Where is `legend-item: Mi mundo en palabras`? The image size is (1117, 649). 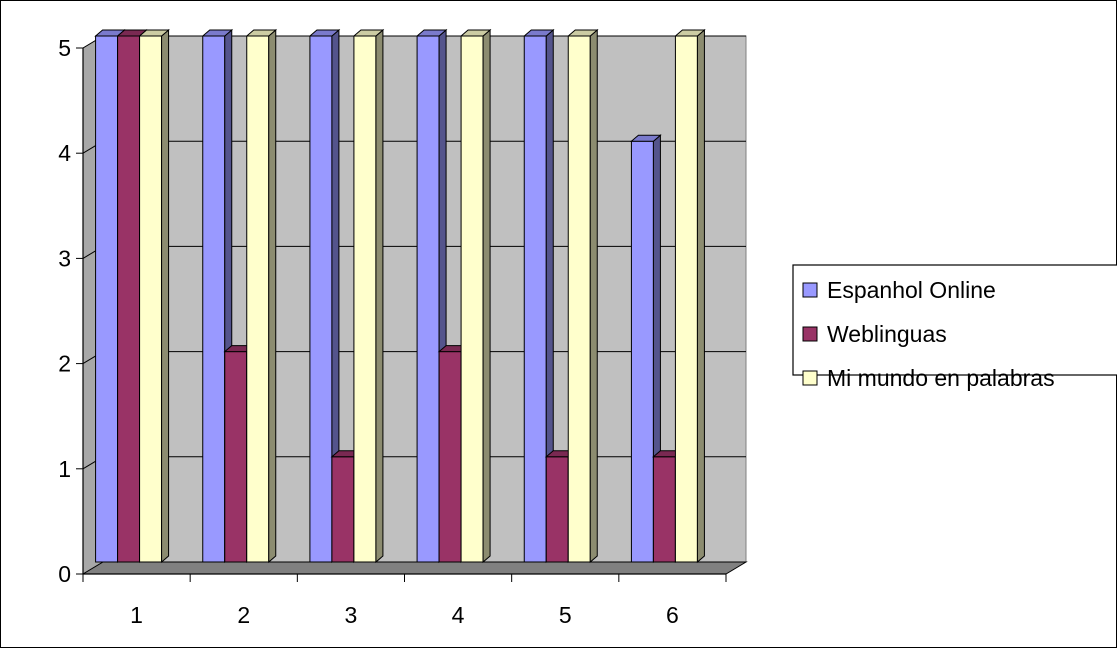 legend-item: Mi mundo en palabras is located at coordinates (929, 378).